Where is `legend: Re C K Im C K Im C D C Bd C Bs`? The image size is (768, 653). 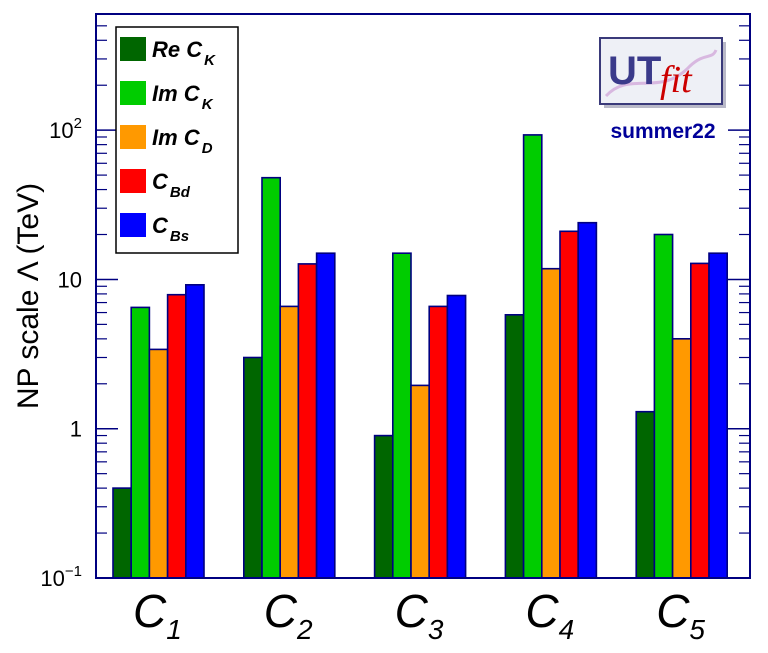
legend: Re C K Im C K Im C D C Bd C Bs is located at coordinates (177, 140).